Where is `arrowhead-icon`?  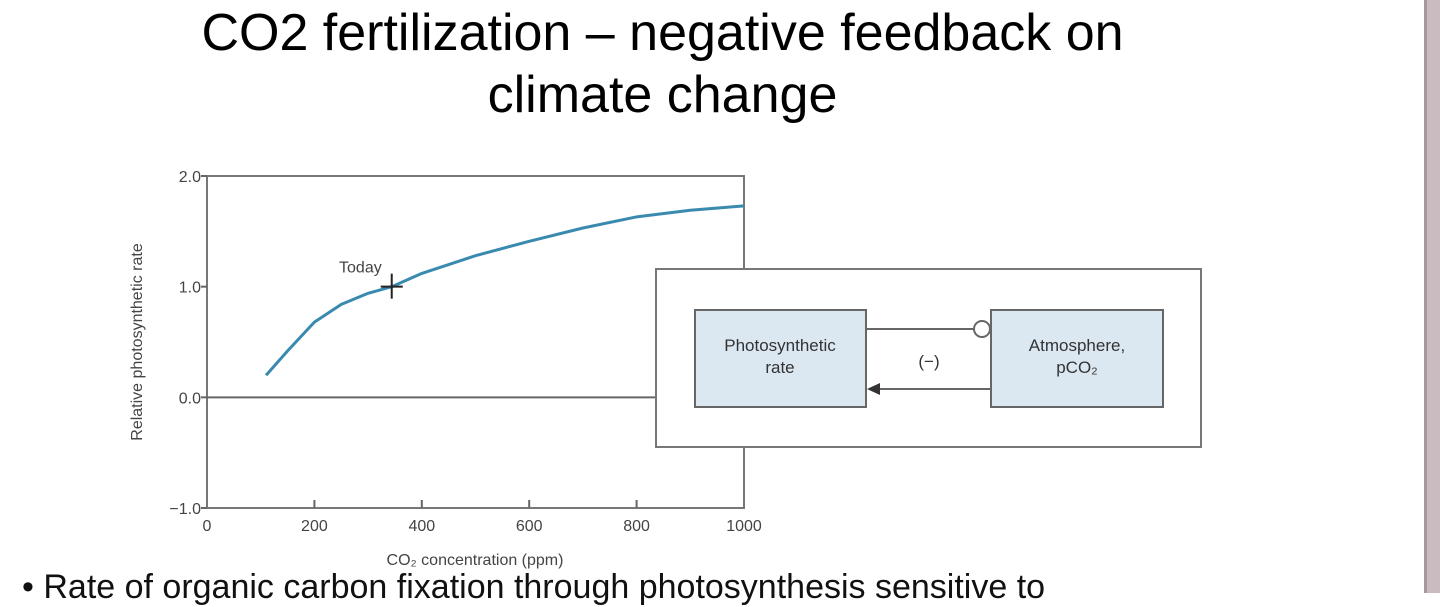 arrowhead-icon is located at coordinates (873, 389).